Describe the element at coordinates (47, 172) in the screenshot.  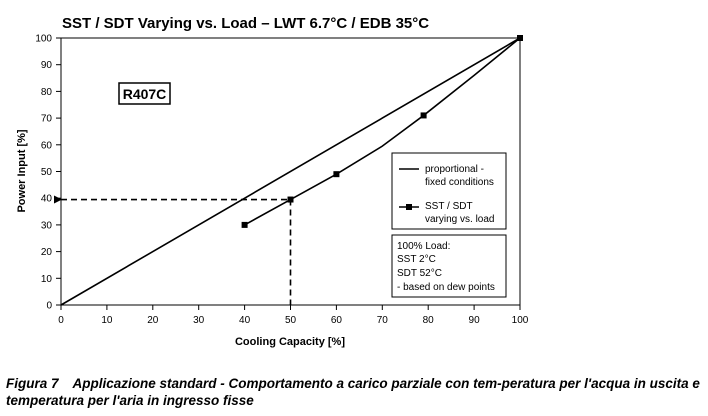
I see `y-tick-label: 50` at that location.